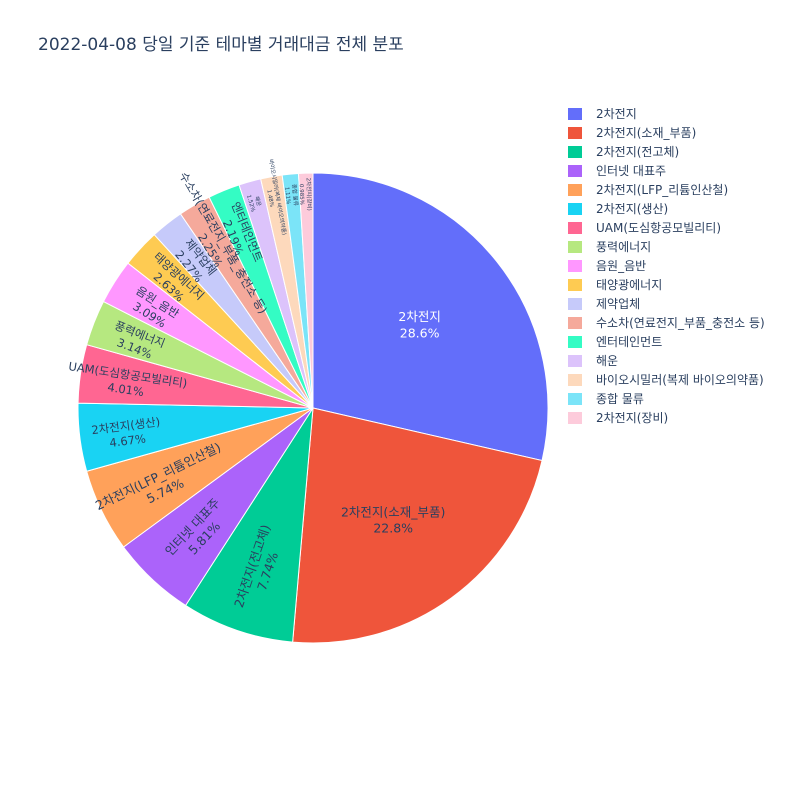 The height and width of the screenshot is (800, 800). I want to click on slice-label-16: 2차전지(장비)0.985%, so click(306, 194).